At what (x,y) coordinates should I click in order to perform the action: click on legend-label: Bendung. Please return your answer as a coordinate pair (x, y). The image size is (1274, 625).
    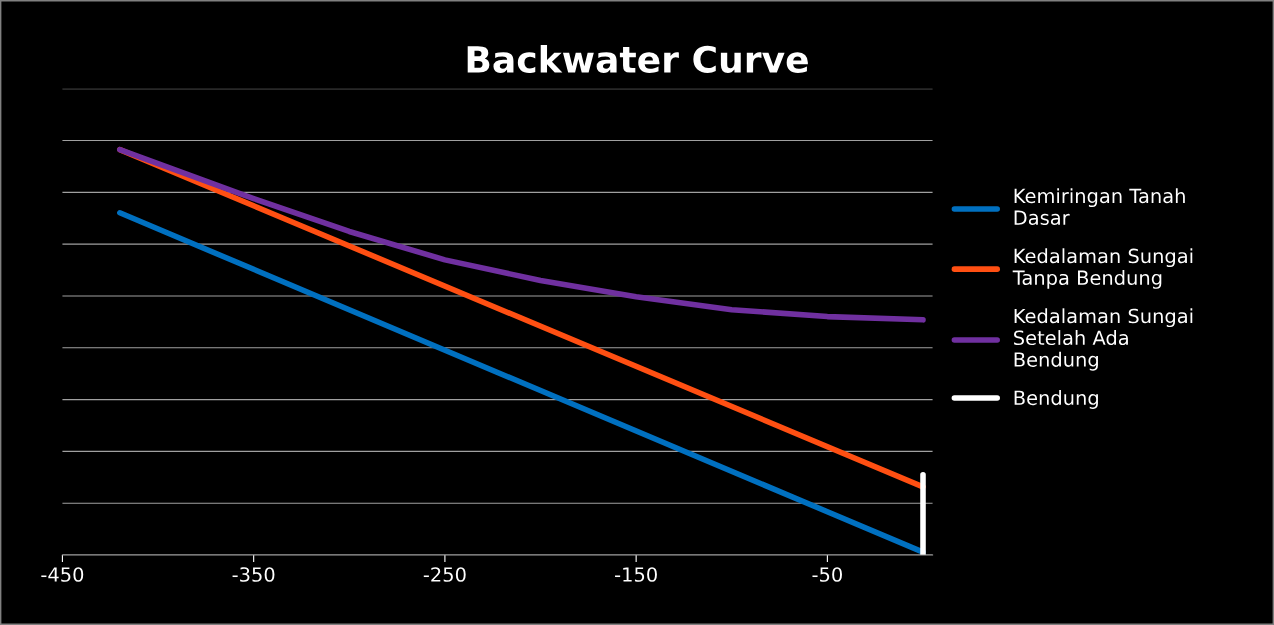
    Looking at the image, I should click on (1056, 399).